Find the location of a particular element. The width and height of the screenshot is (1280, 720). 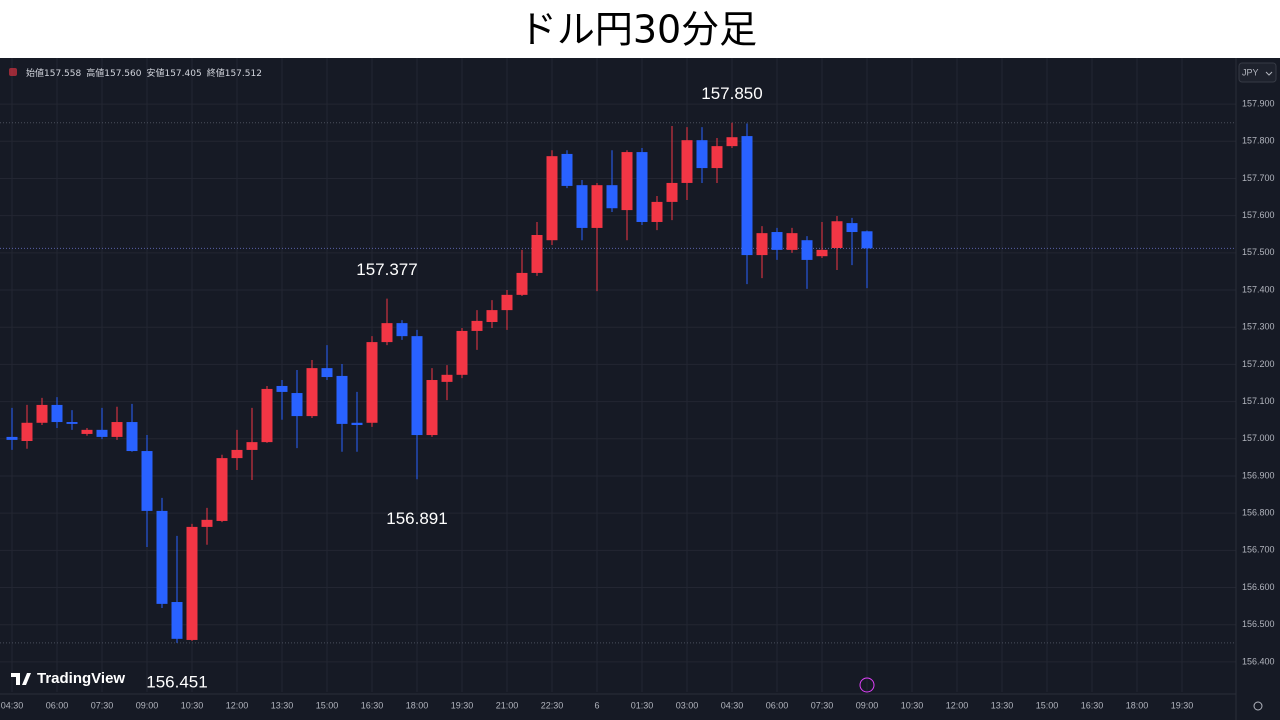

low-label: 156.451 is located at coordinates (176, 681).